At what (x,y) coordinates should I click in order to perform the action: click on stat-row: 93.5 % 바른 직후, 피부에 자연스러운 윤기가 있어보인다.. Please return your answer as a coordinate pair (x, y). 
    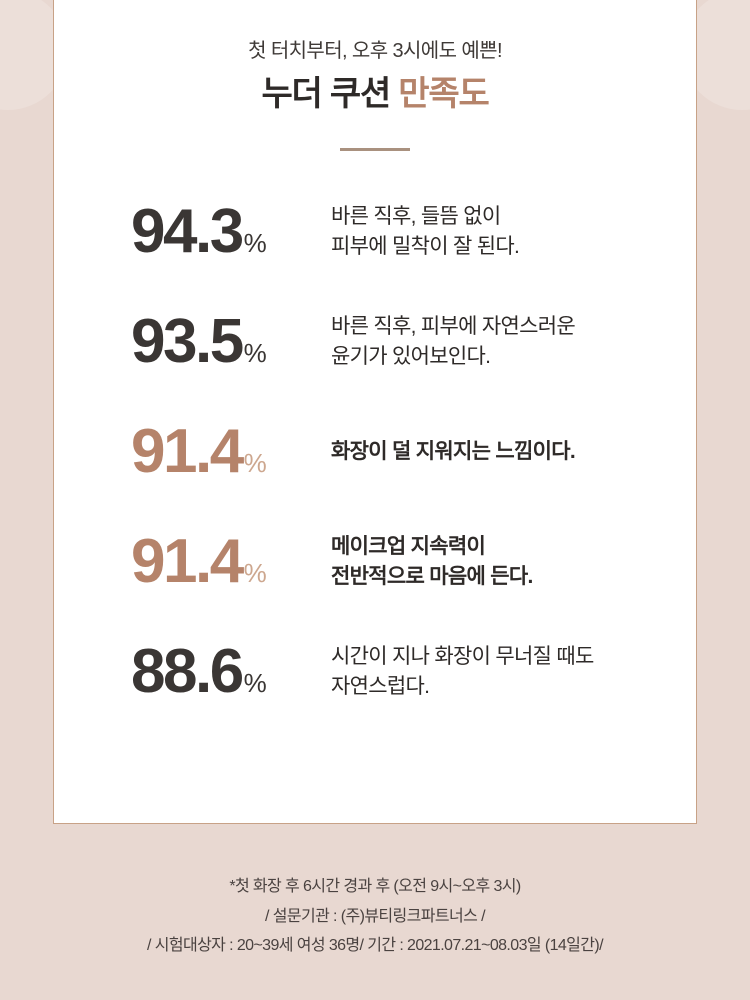
    Looking at the image, I should click on (375, 342).